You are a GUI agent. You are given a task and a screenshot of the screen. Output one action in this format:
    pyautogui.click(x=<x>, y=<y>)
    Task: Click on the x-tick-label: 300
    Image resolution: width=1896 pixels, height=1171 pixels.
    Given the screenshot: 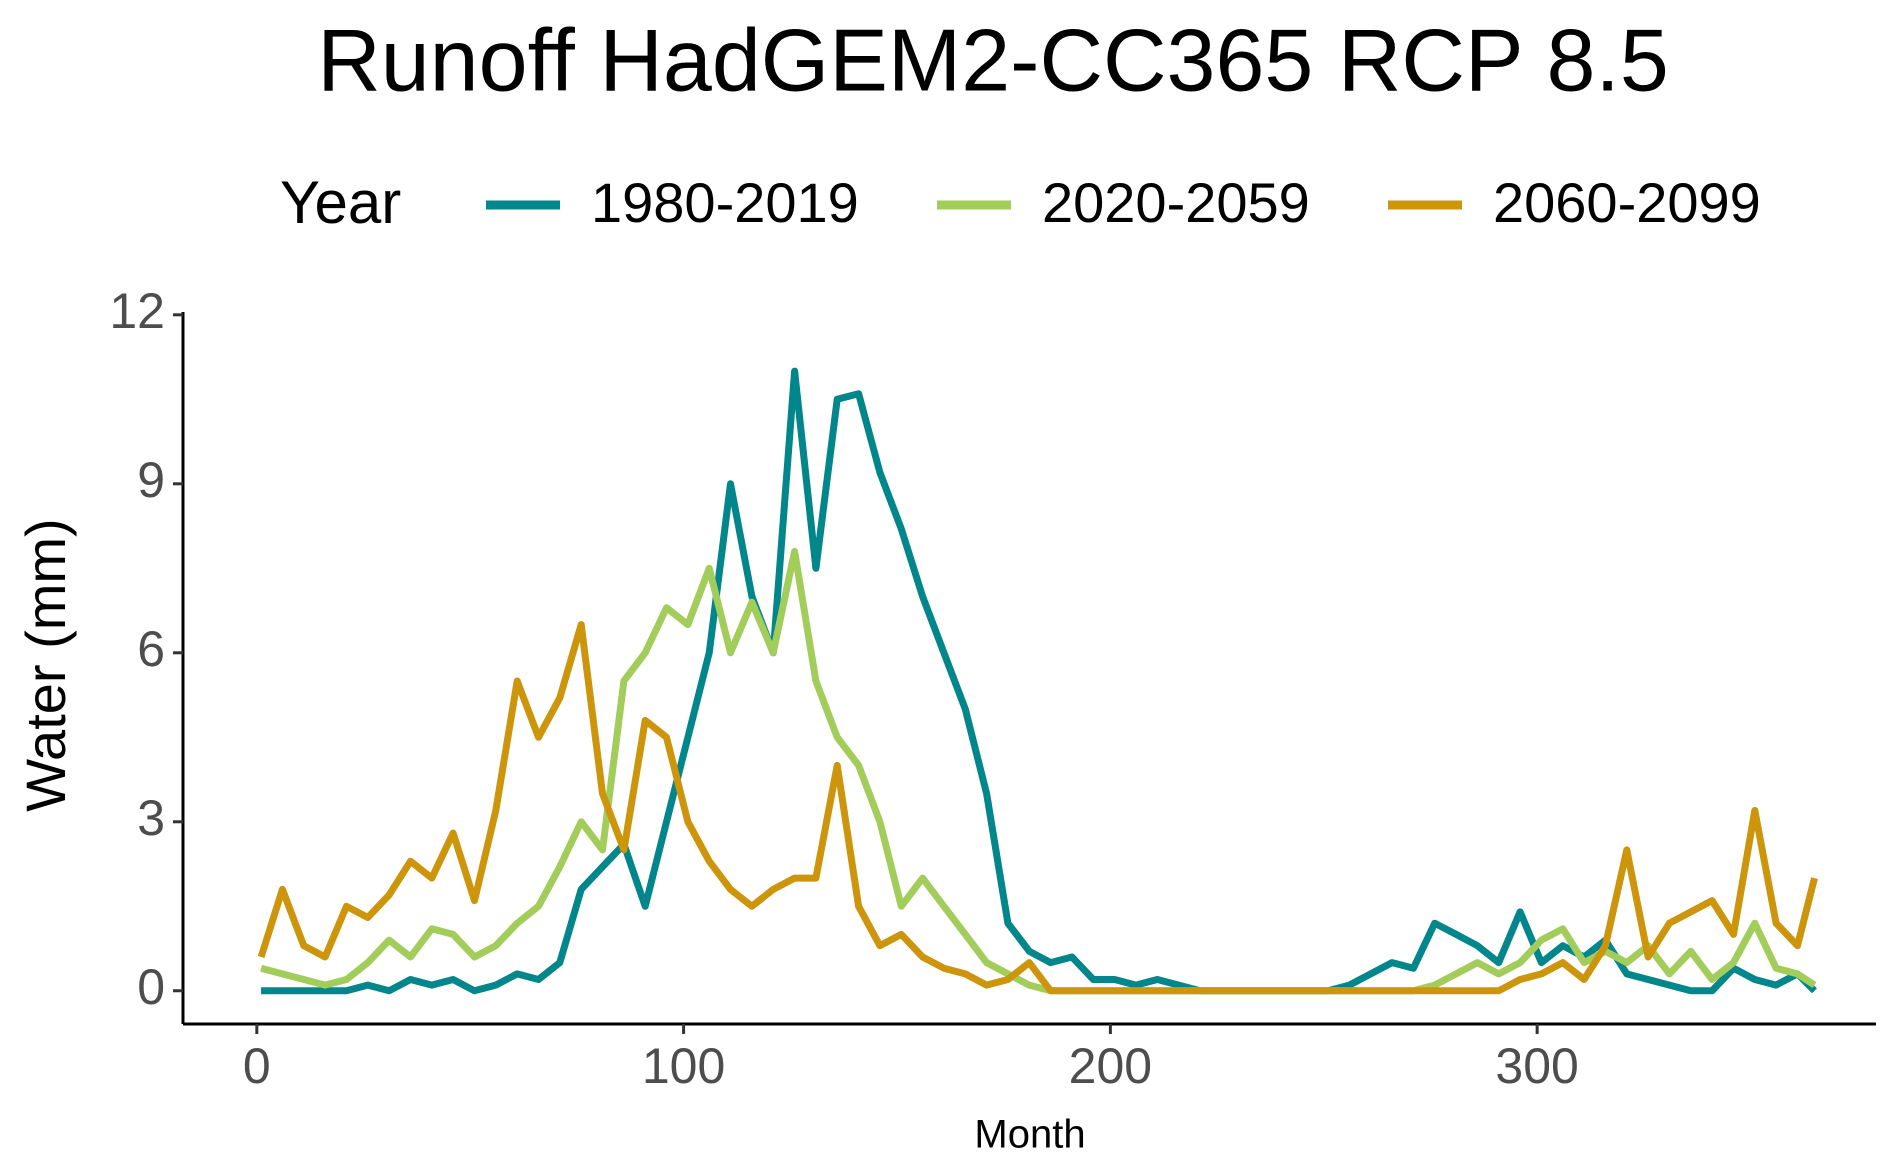 What is the action you would take?
    pyautogui.click(x=1536, y=1066)
    